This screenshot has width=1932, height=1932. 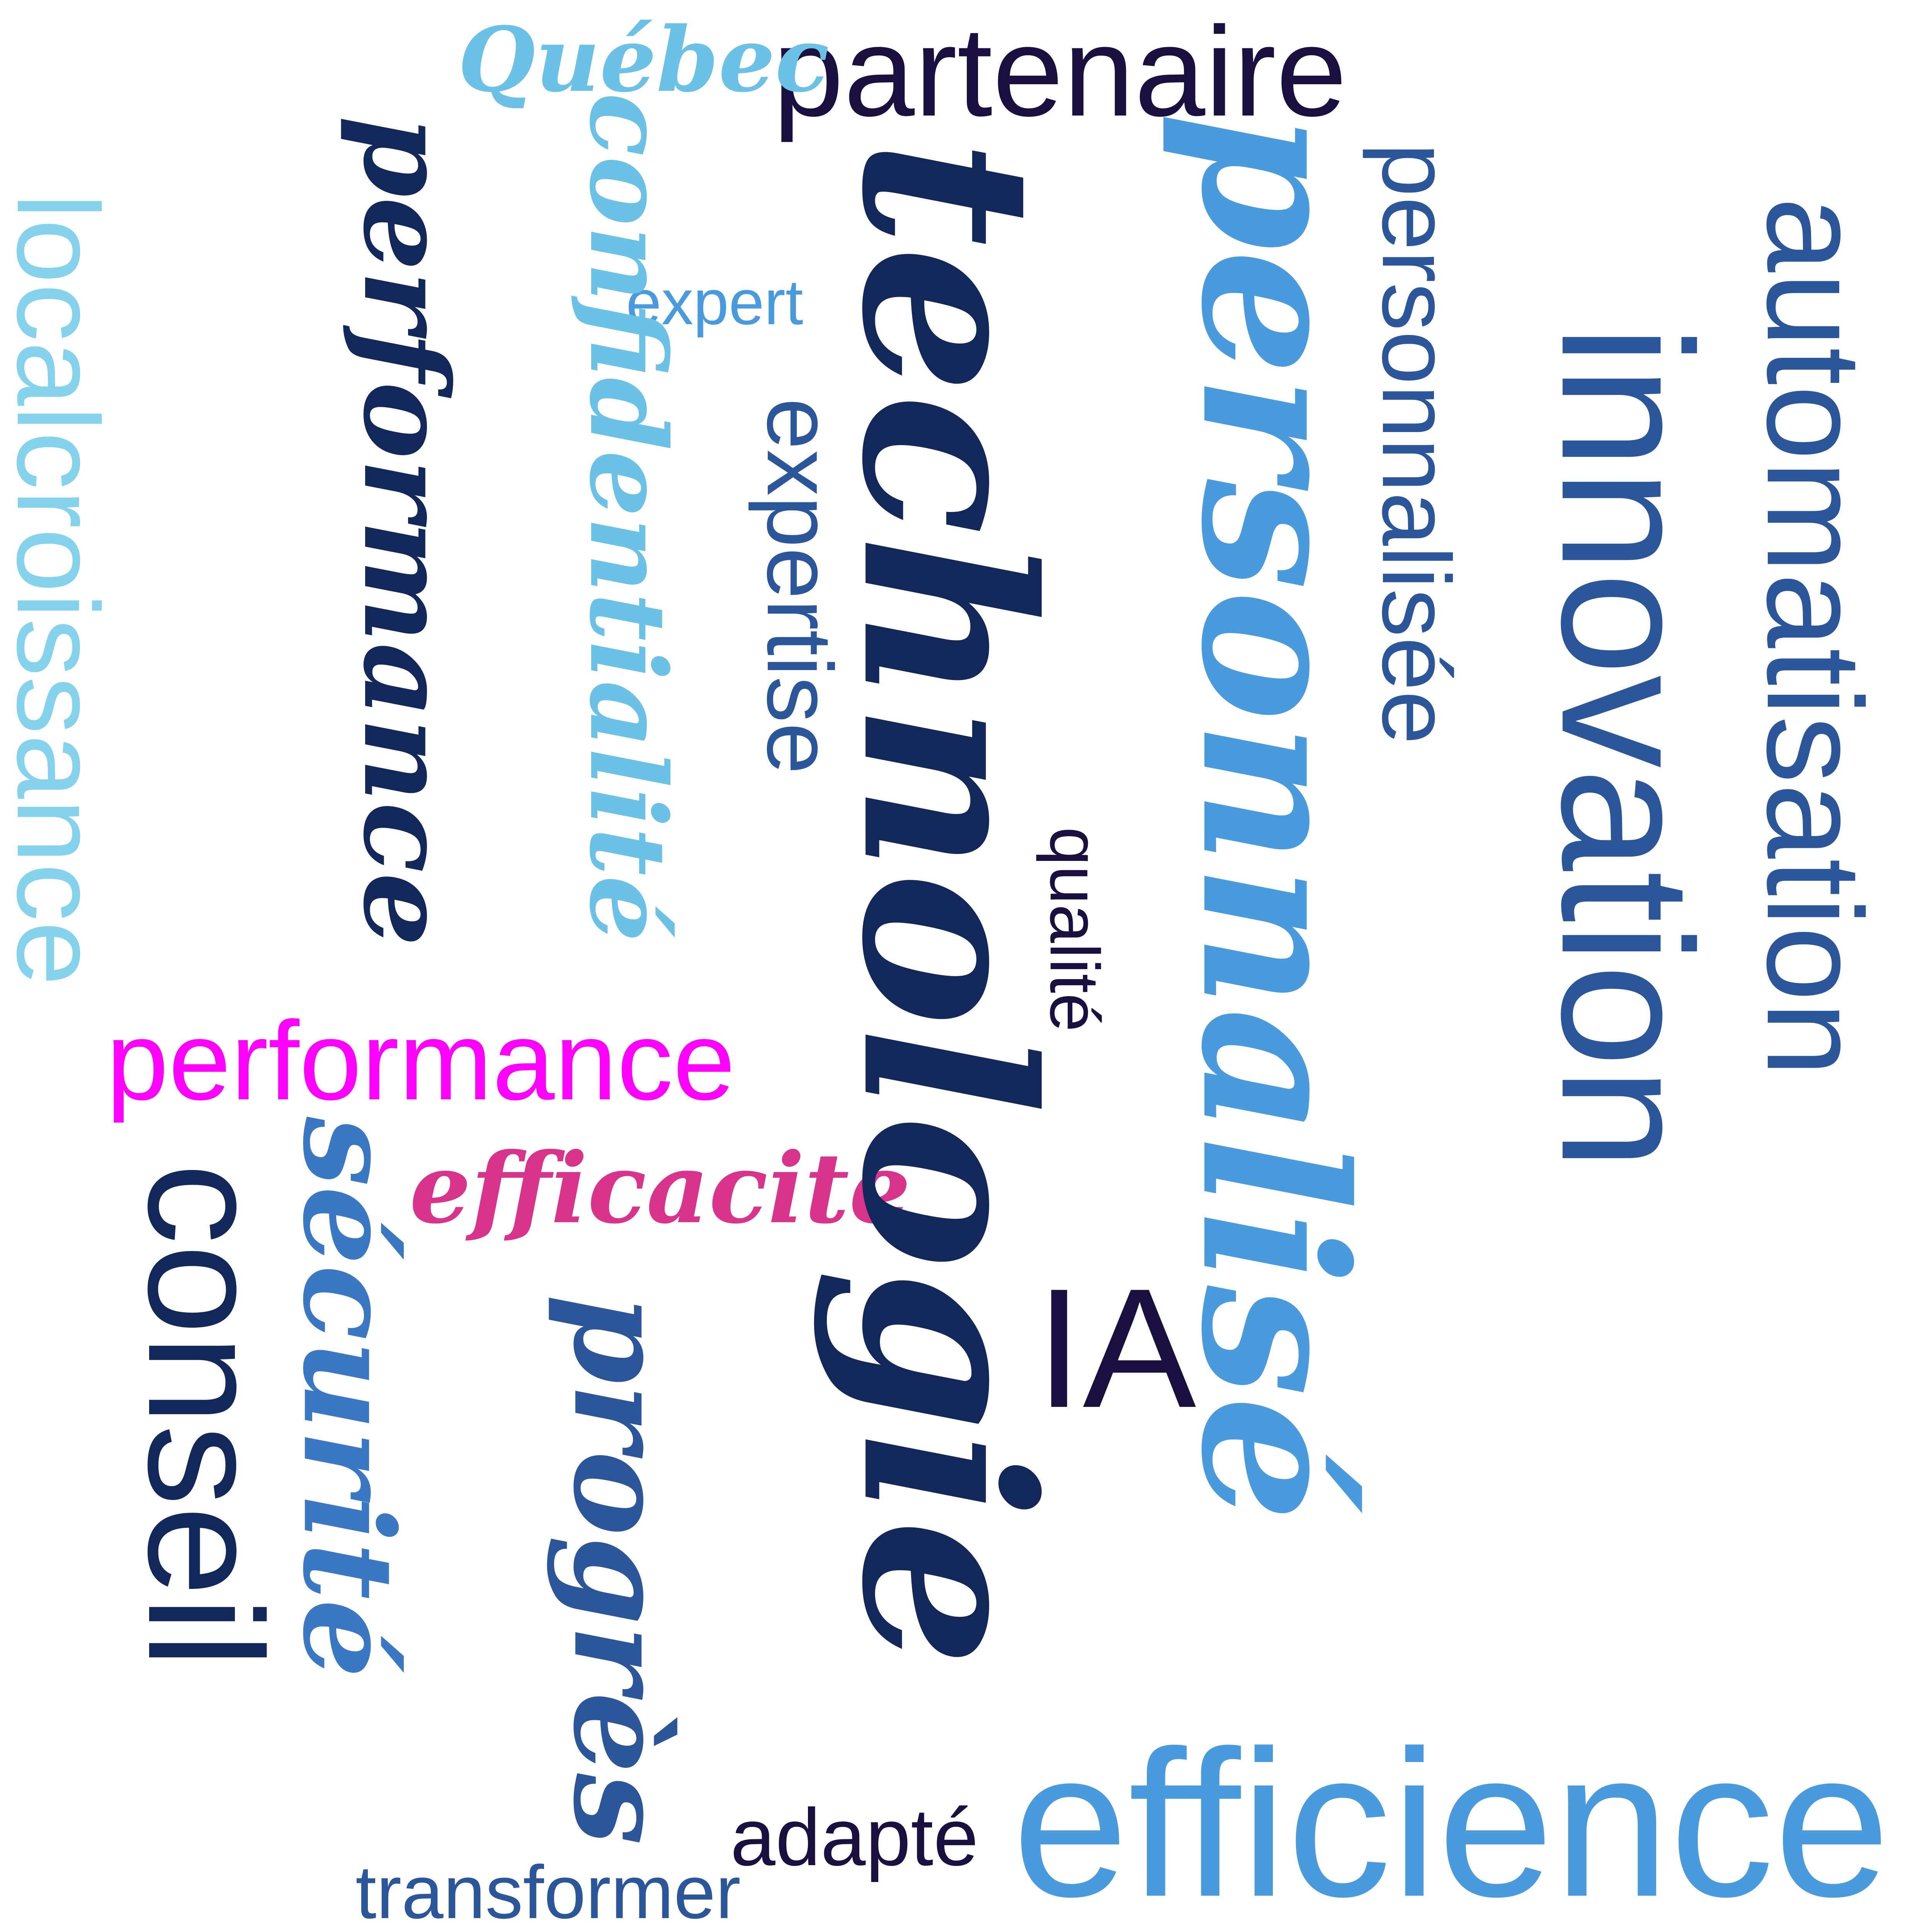 I want to click on word-efficacite: efficacité, so click(x=660, y=1188).